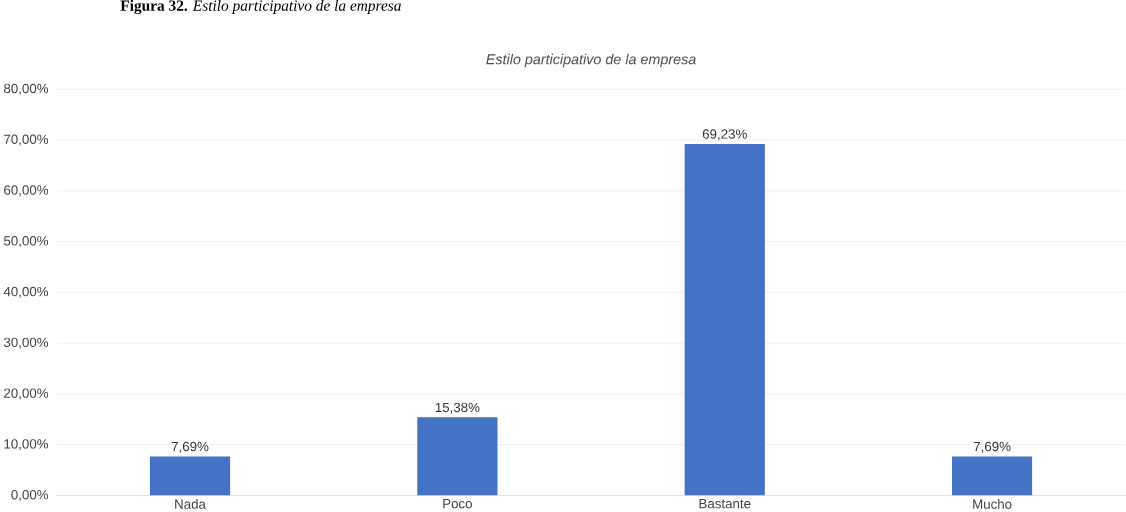 The width and height of the screenshot is (1126, 512). What do you see at coordinates (260, 7) in the screenshot?
I see `text: Figura 32. Estilo participativo de la empresa` at bounding box center [260, 7].